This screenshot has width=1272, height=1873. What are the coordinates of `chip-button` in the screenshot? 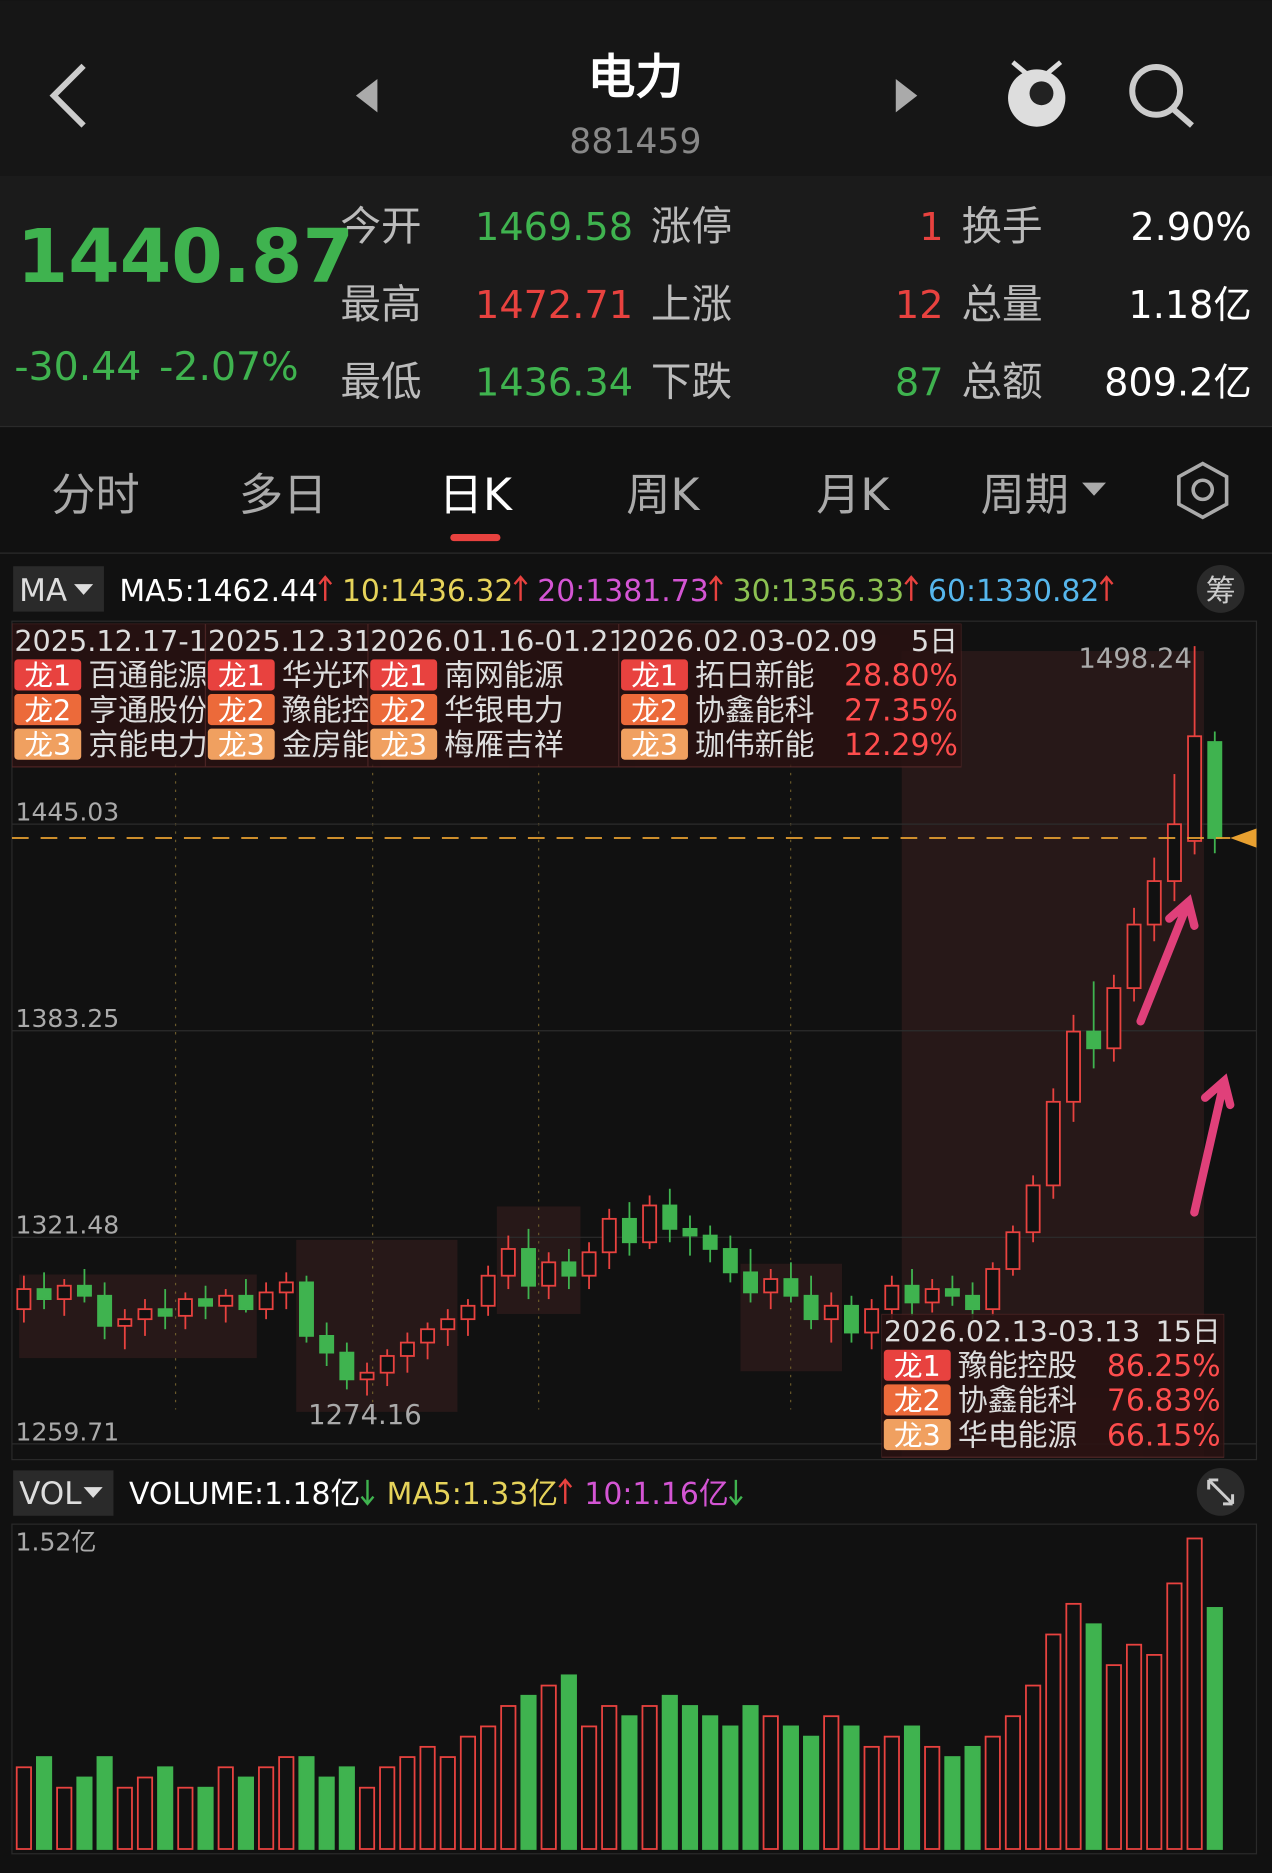 It's located at (1220, 589).